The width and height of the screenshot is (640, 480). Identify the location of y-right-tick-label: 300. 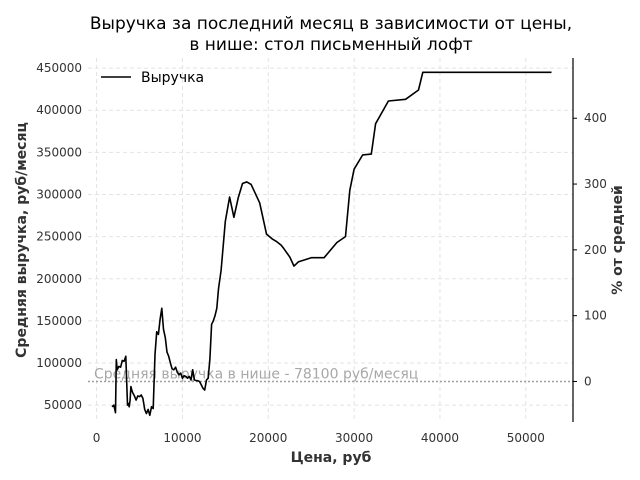
(595, 184).